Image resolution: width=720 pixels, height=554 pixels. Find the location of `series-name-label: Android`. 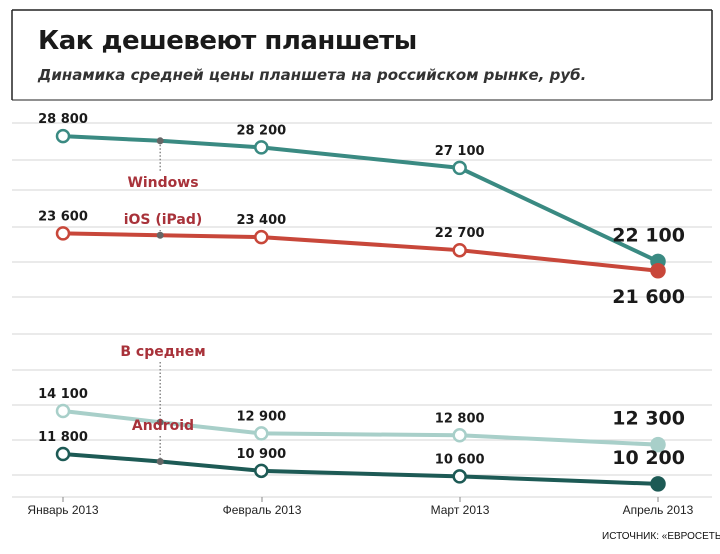

series-name-label: Android is located at coordinates (163, 426).